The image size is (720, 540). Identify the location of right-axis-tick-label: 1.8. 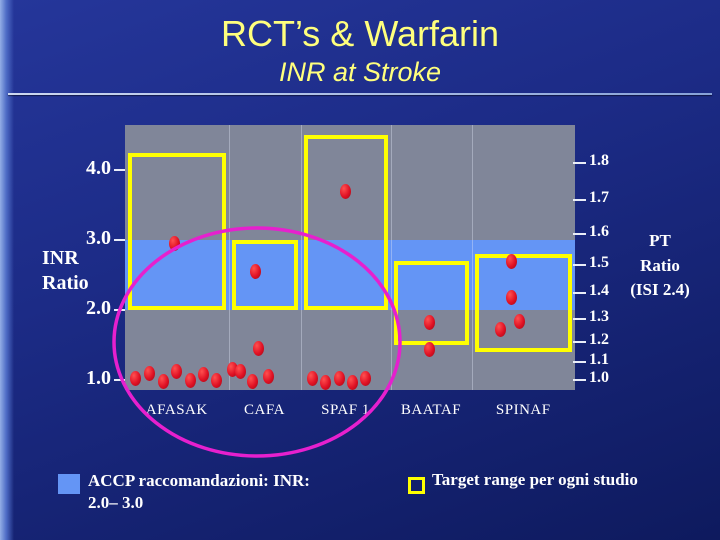
(599, 161).